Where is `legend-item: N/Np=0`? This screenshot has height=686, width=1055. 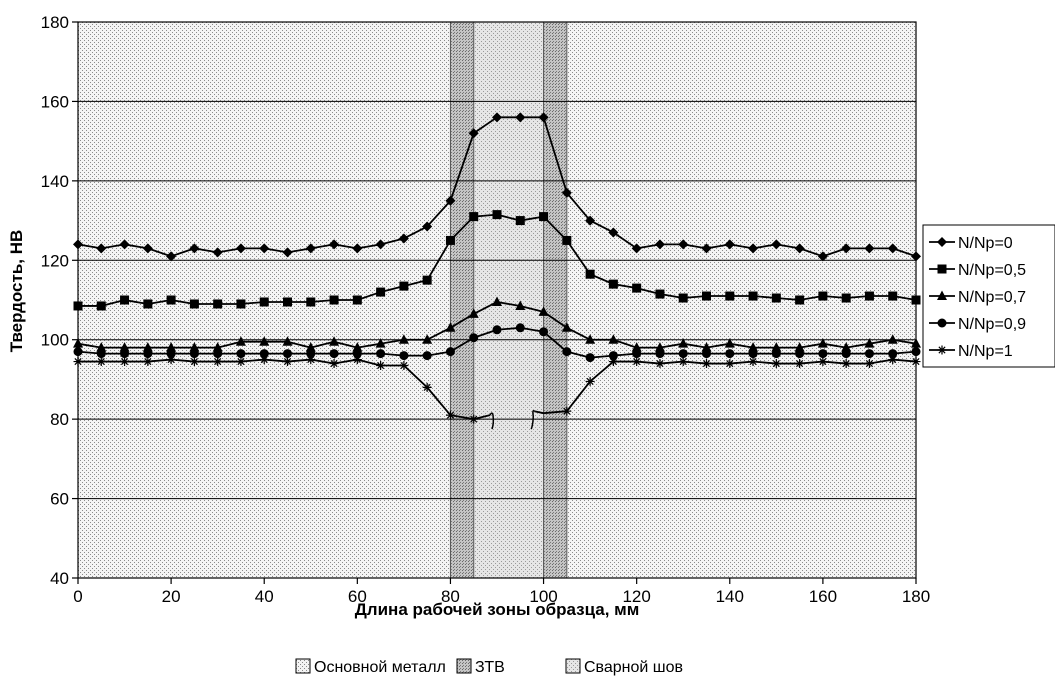
legend-item: N/Np=0 is located at coordinates (971, 243).